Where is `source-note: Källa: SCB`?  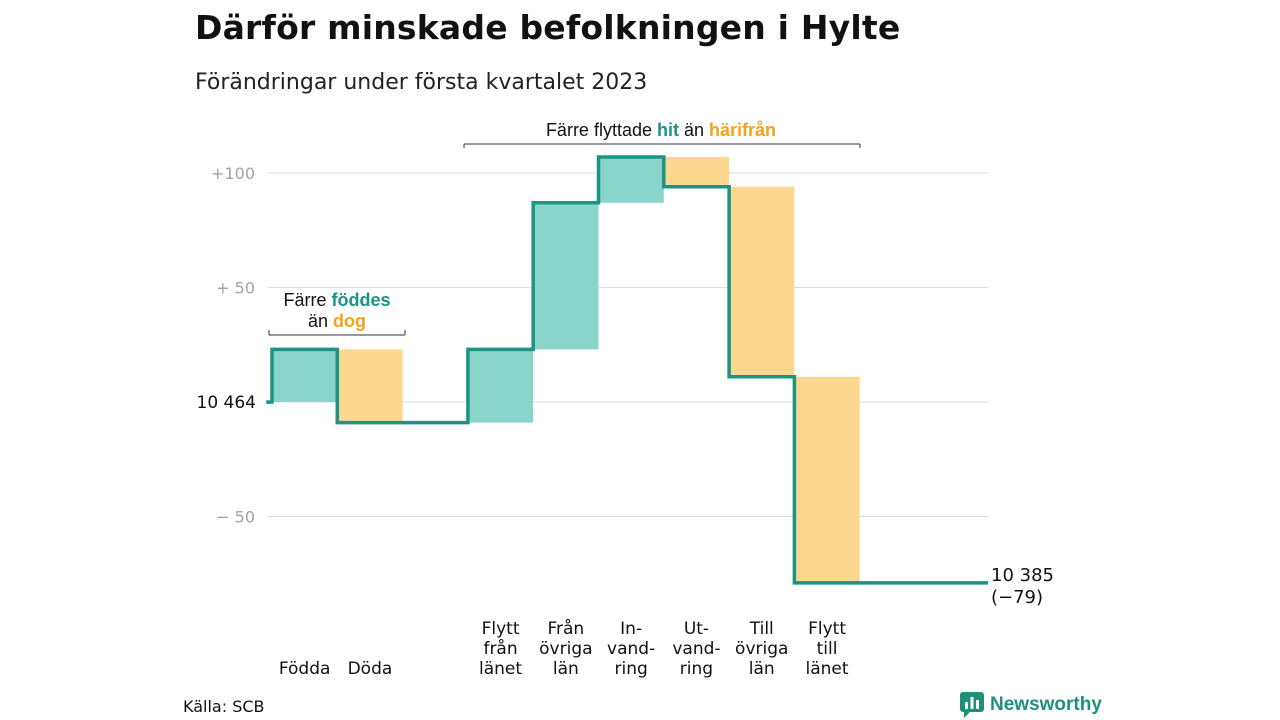
source-note: Källa: SCB is located at coordinates (224, 706).